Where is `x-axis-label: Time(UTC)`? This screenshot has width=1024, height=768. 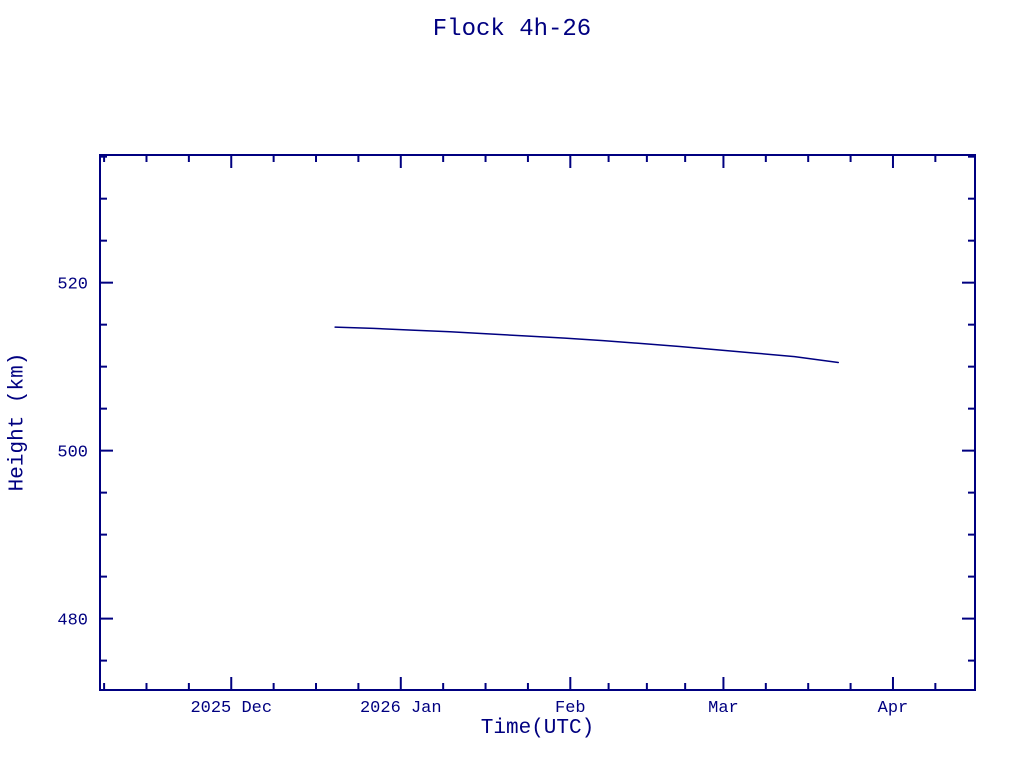
x-axis-label: Time(UTC) is located at coordinates (537, 728).